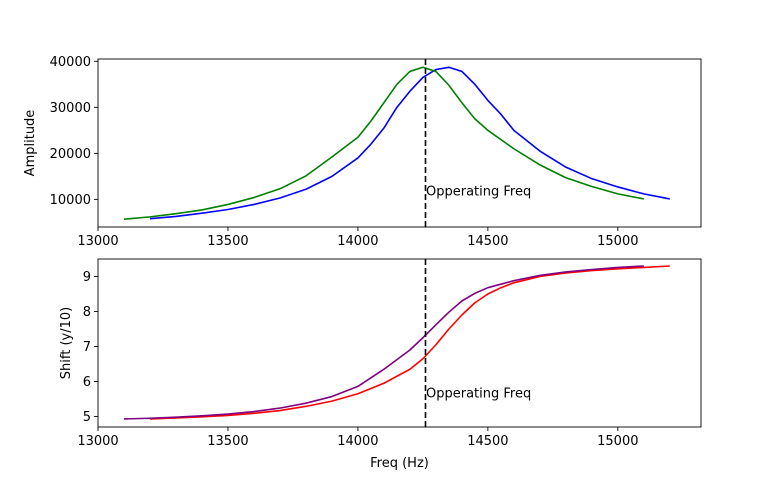  I want to click on y-tick-label: 5, so click(87, 417).